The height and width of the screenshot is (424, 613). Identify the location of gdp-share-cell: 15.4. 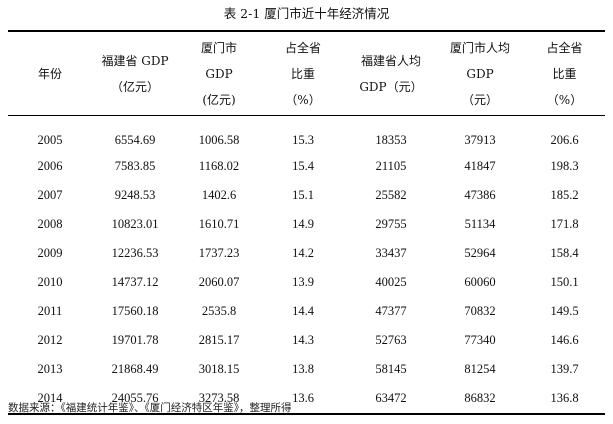
(303, 166).